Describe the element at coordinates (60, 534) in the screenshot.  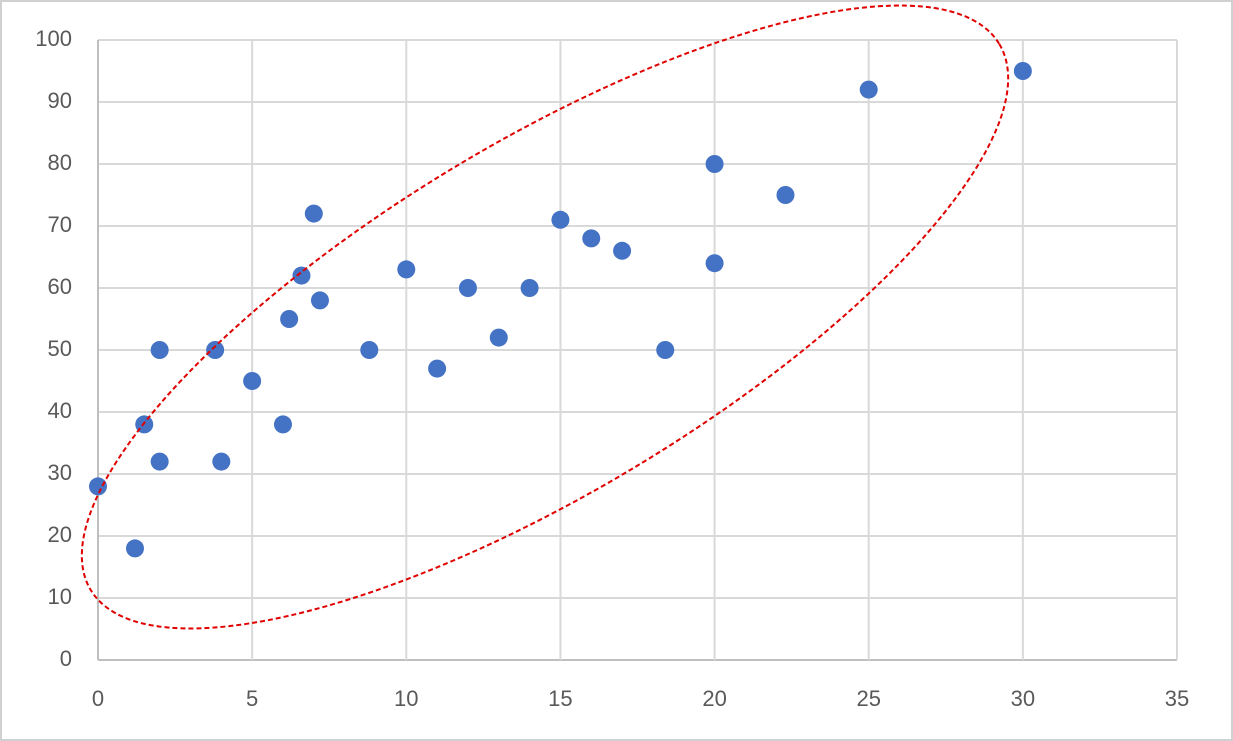
I see `y-tick-label: 20` at that location.